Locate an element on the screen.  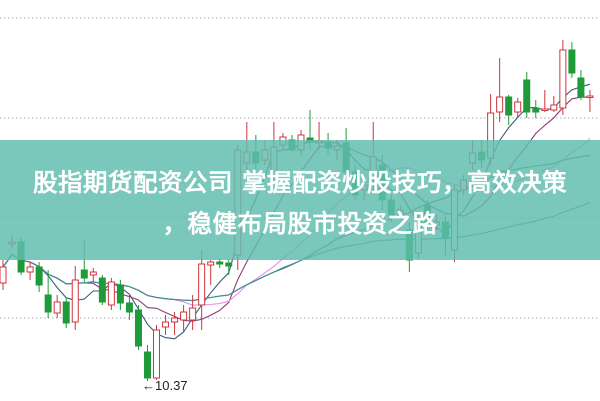
headline-line-1: 股指期货配资公司 掌握配资炒股技巧，高效决策 is located at coordinates (300, 182).